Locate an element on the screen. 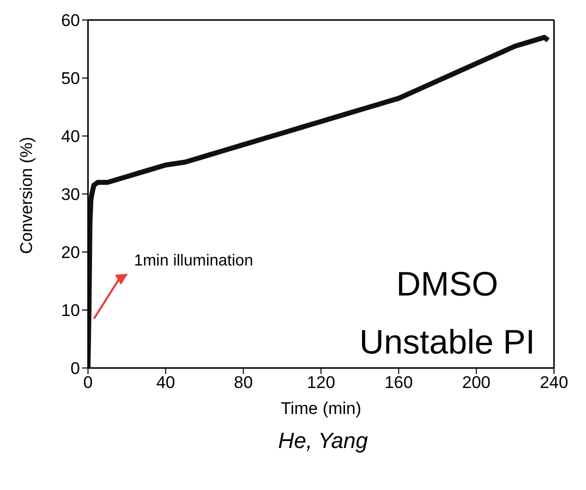 Image resolution: width=586 pixels, height=490 pixels. y-tick-label: 40 is located at coordinates (70, 136).